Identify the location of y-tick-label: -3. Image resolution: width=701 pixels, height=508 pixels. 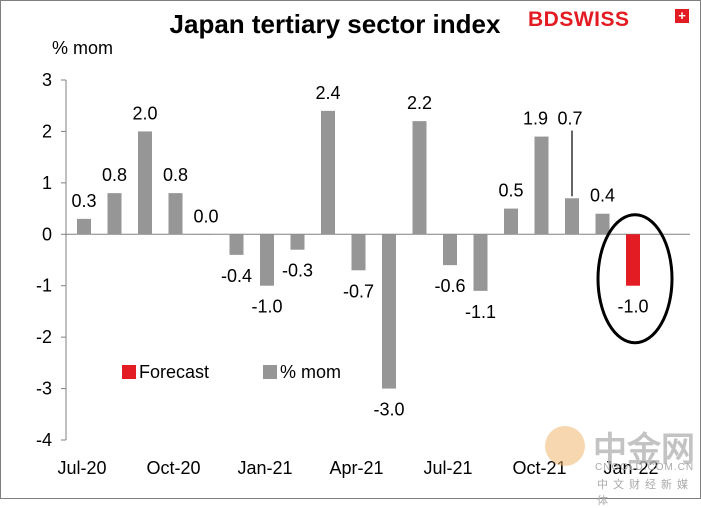
(44, 389).